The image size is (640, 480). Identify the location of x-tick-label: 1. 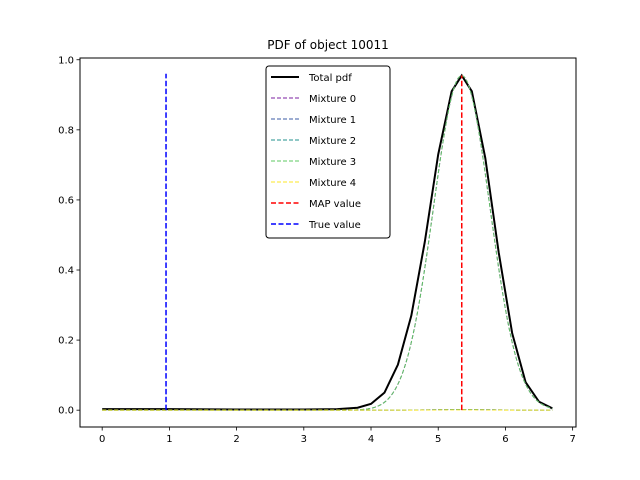
(169, 439).